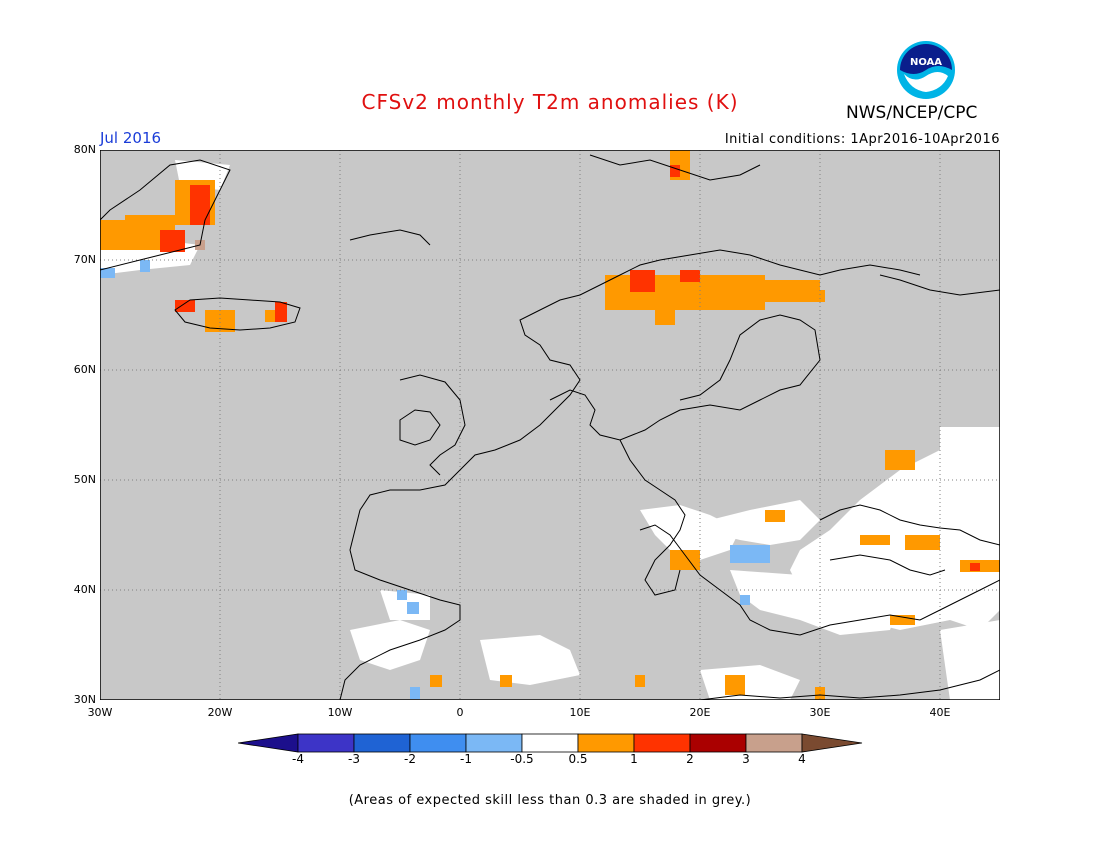  What do you see at coordinates (912, 113) in the screenshot?
I see `organization-label: NWS/NCEP/CPC` at bounding box center [912, 113].